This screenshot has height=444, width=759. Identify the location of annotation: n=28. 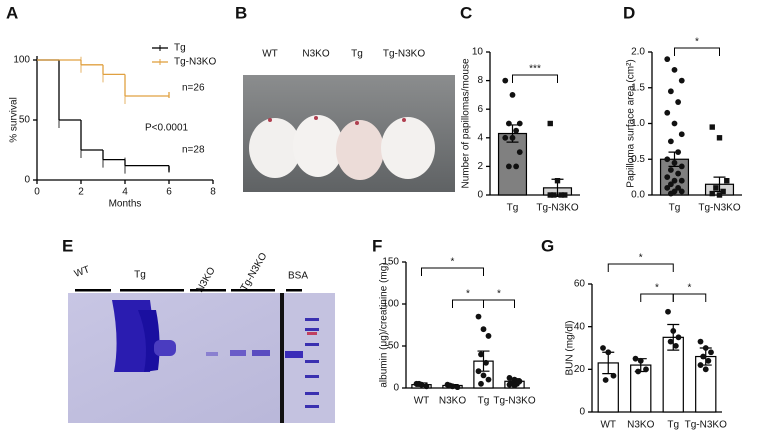
(193, 150).